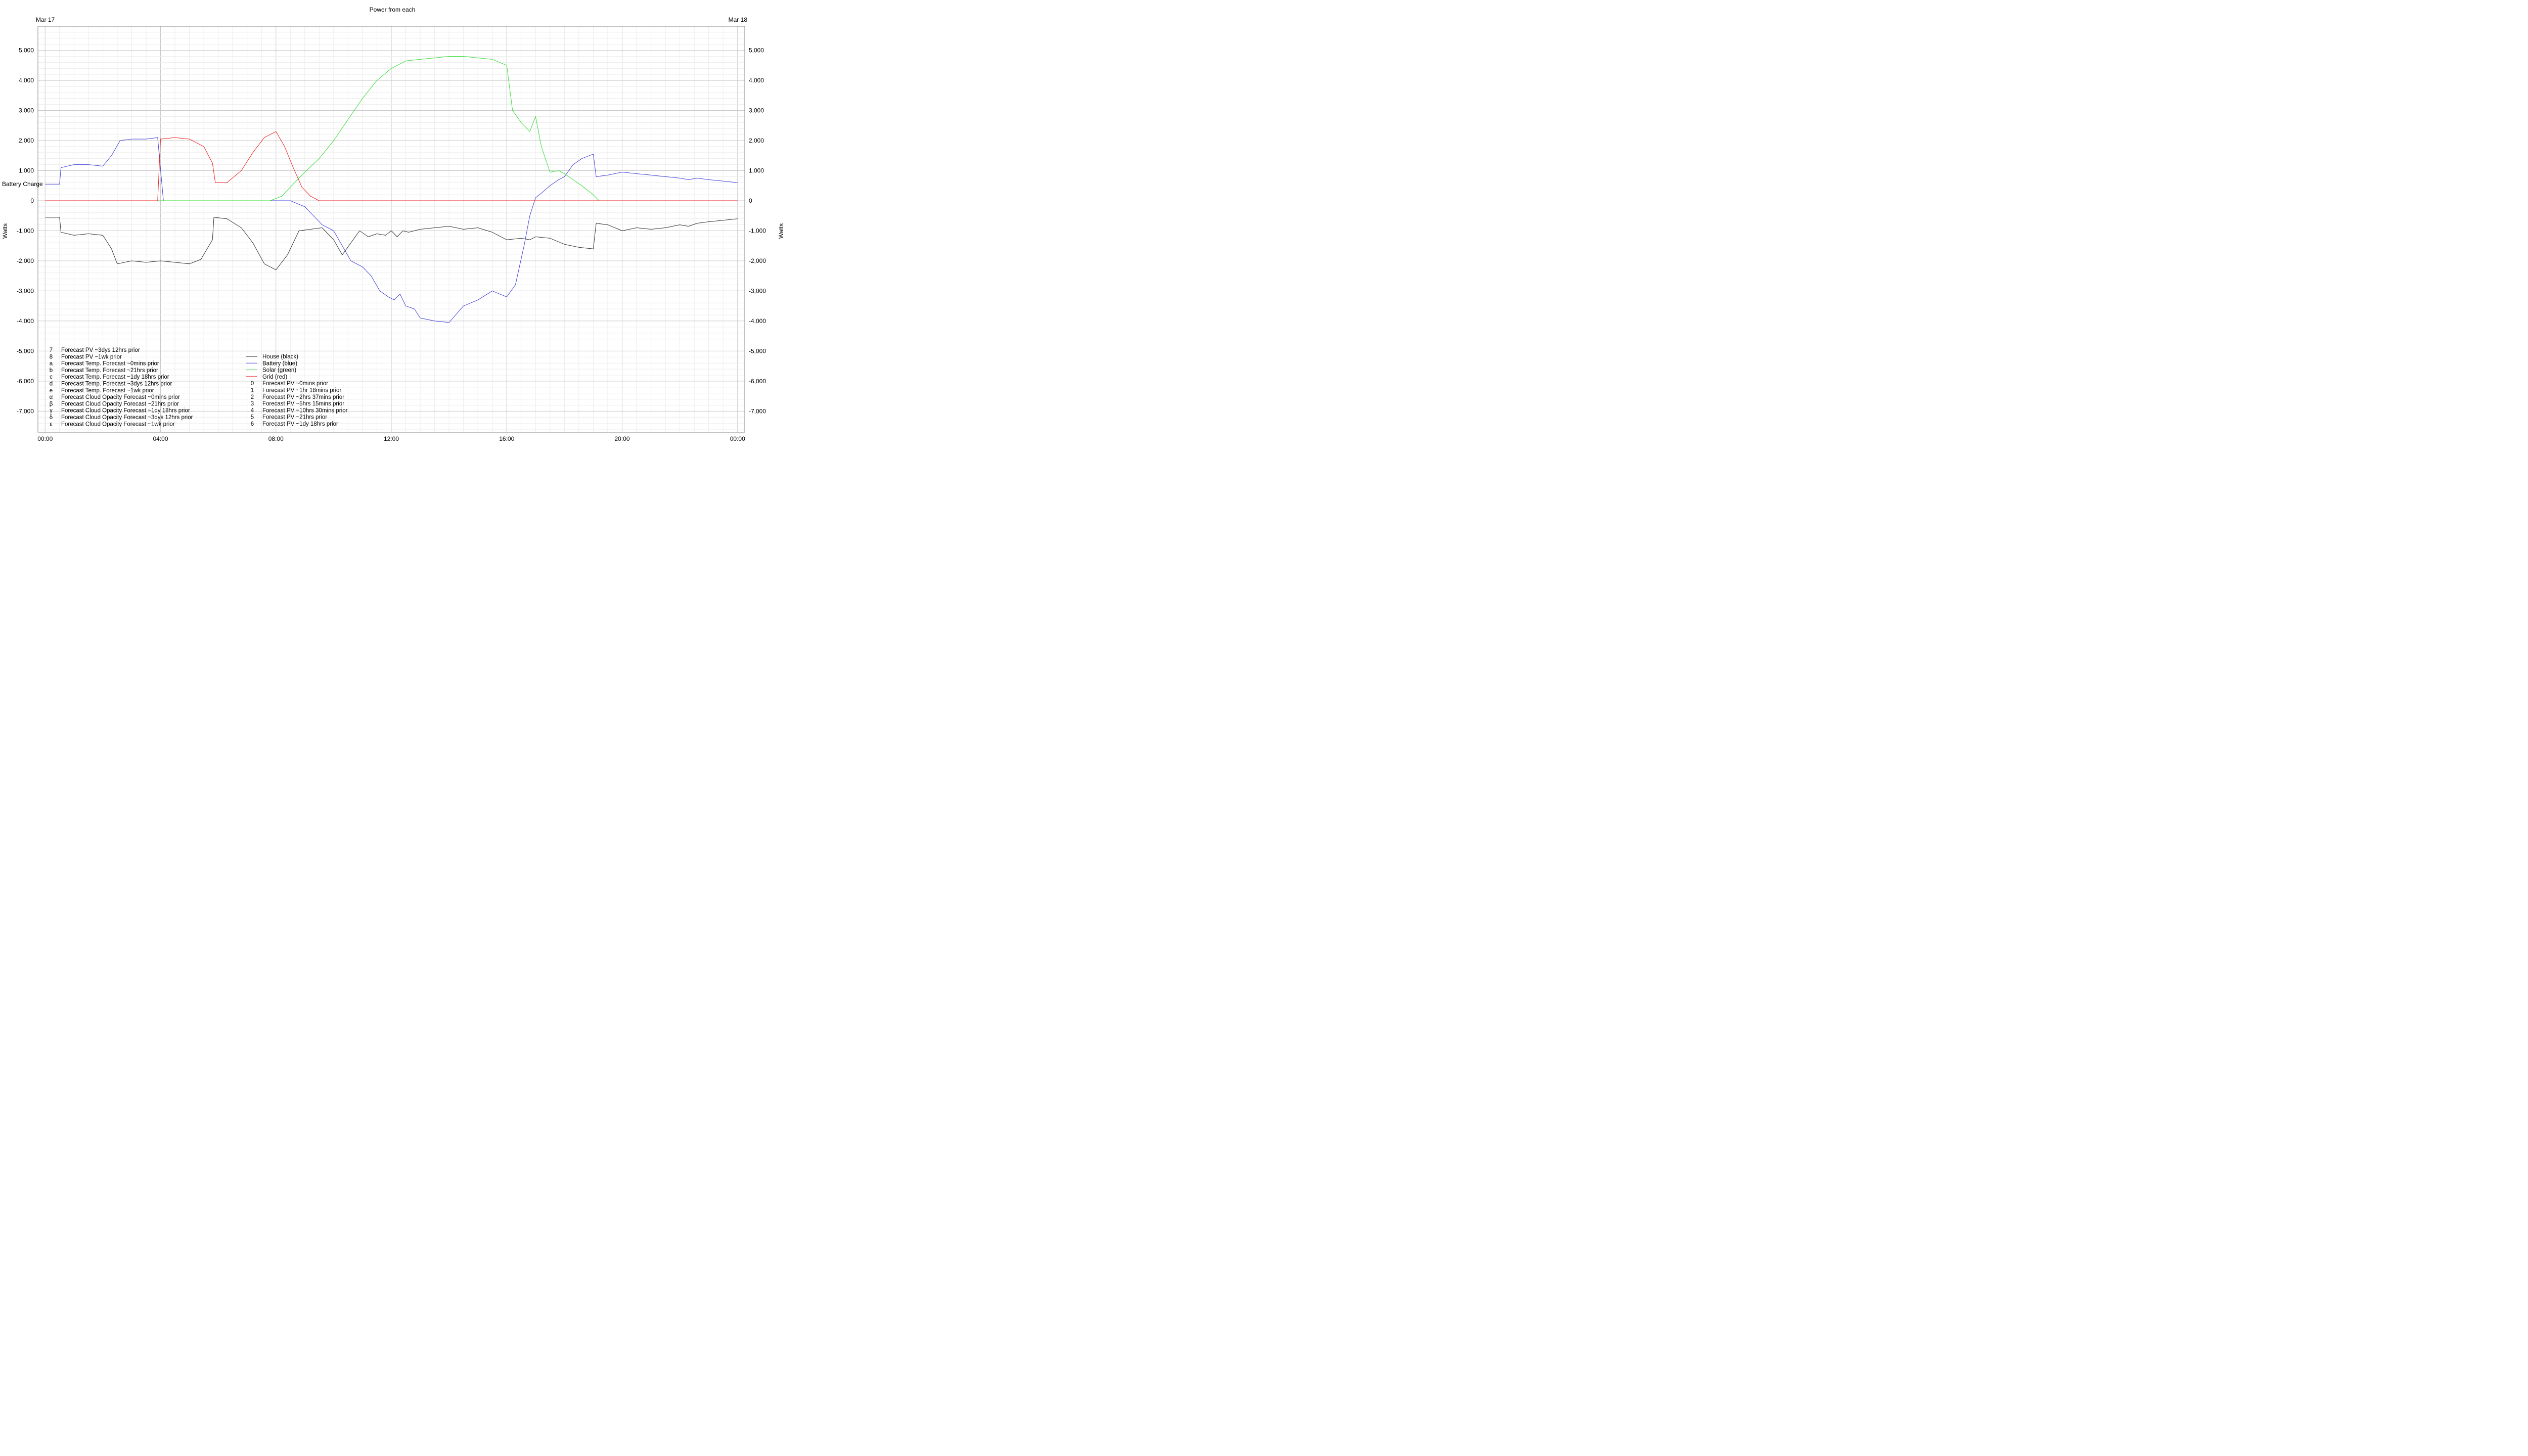 The image size is (2528, 1456). Describe the element at coordinates (27, 140) in the screenshot. I see `y-tick-label-left: 2,000` at that location.